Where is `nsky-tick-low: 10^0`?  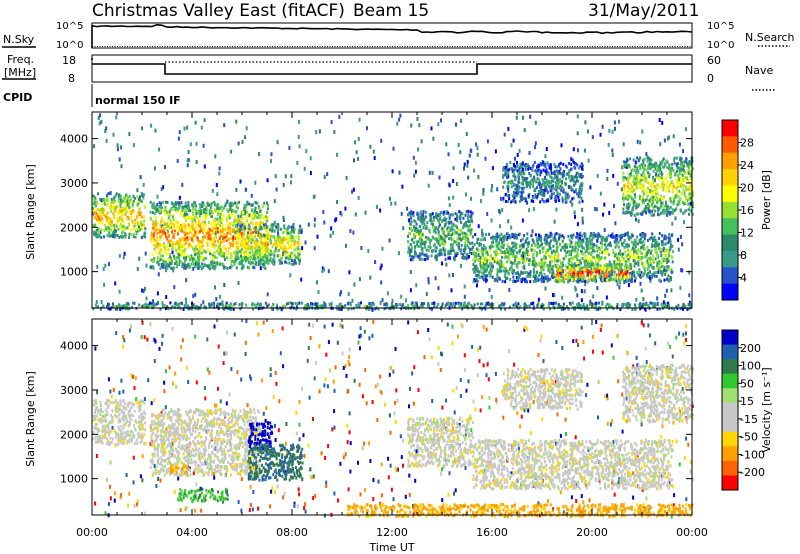
nsky-tick-low: 10^0 is located at coordinates (69, 45).